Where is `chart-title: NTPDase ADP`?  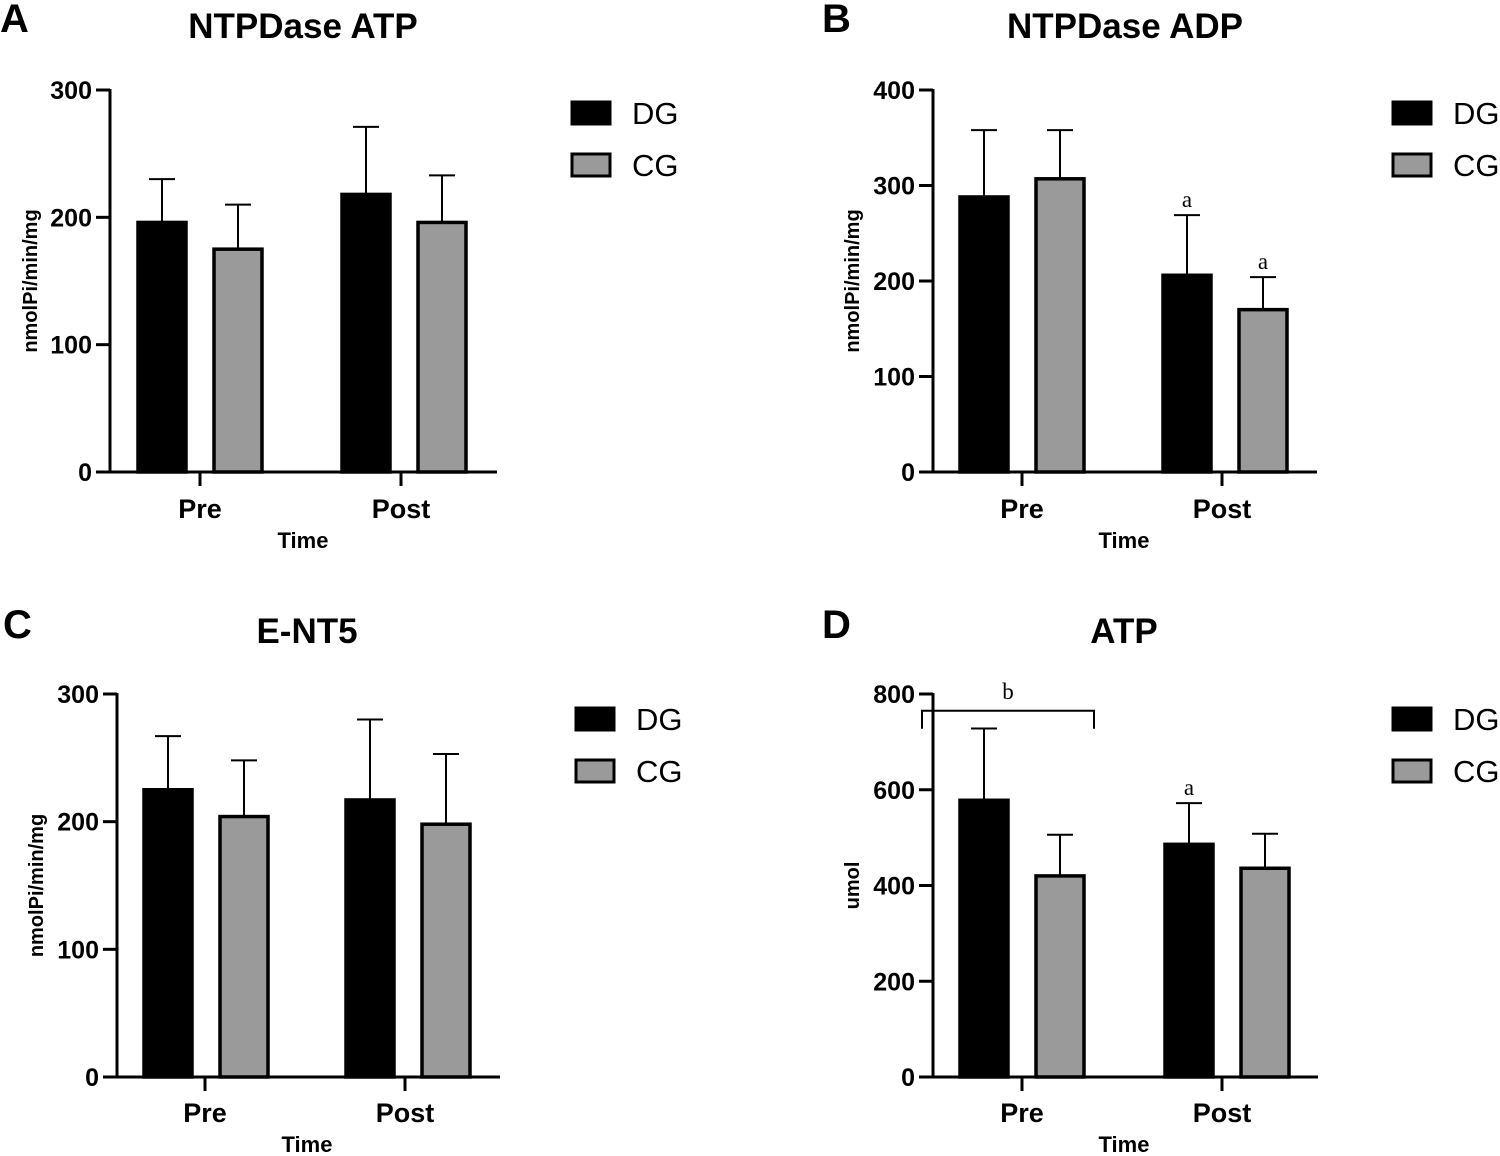 chart-title: NTPDase ADP is located at coordinates (1125, 26).